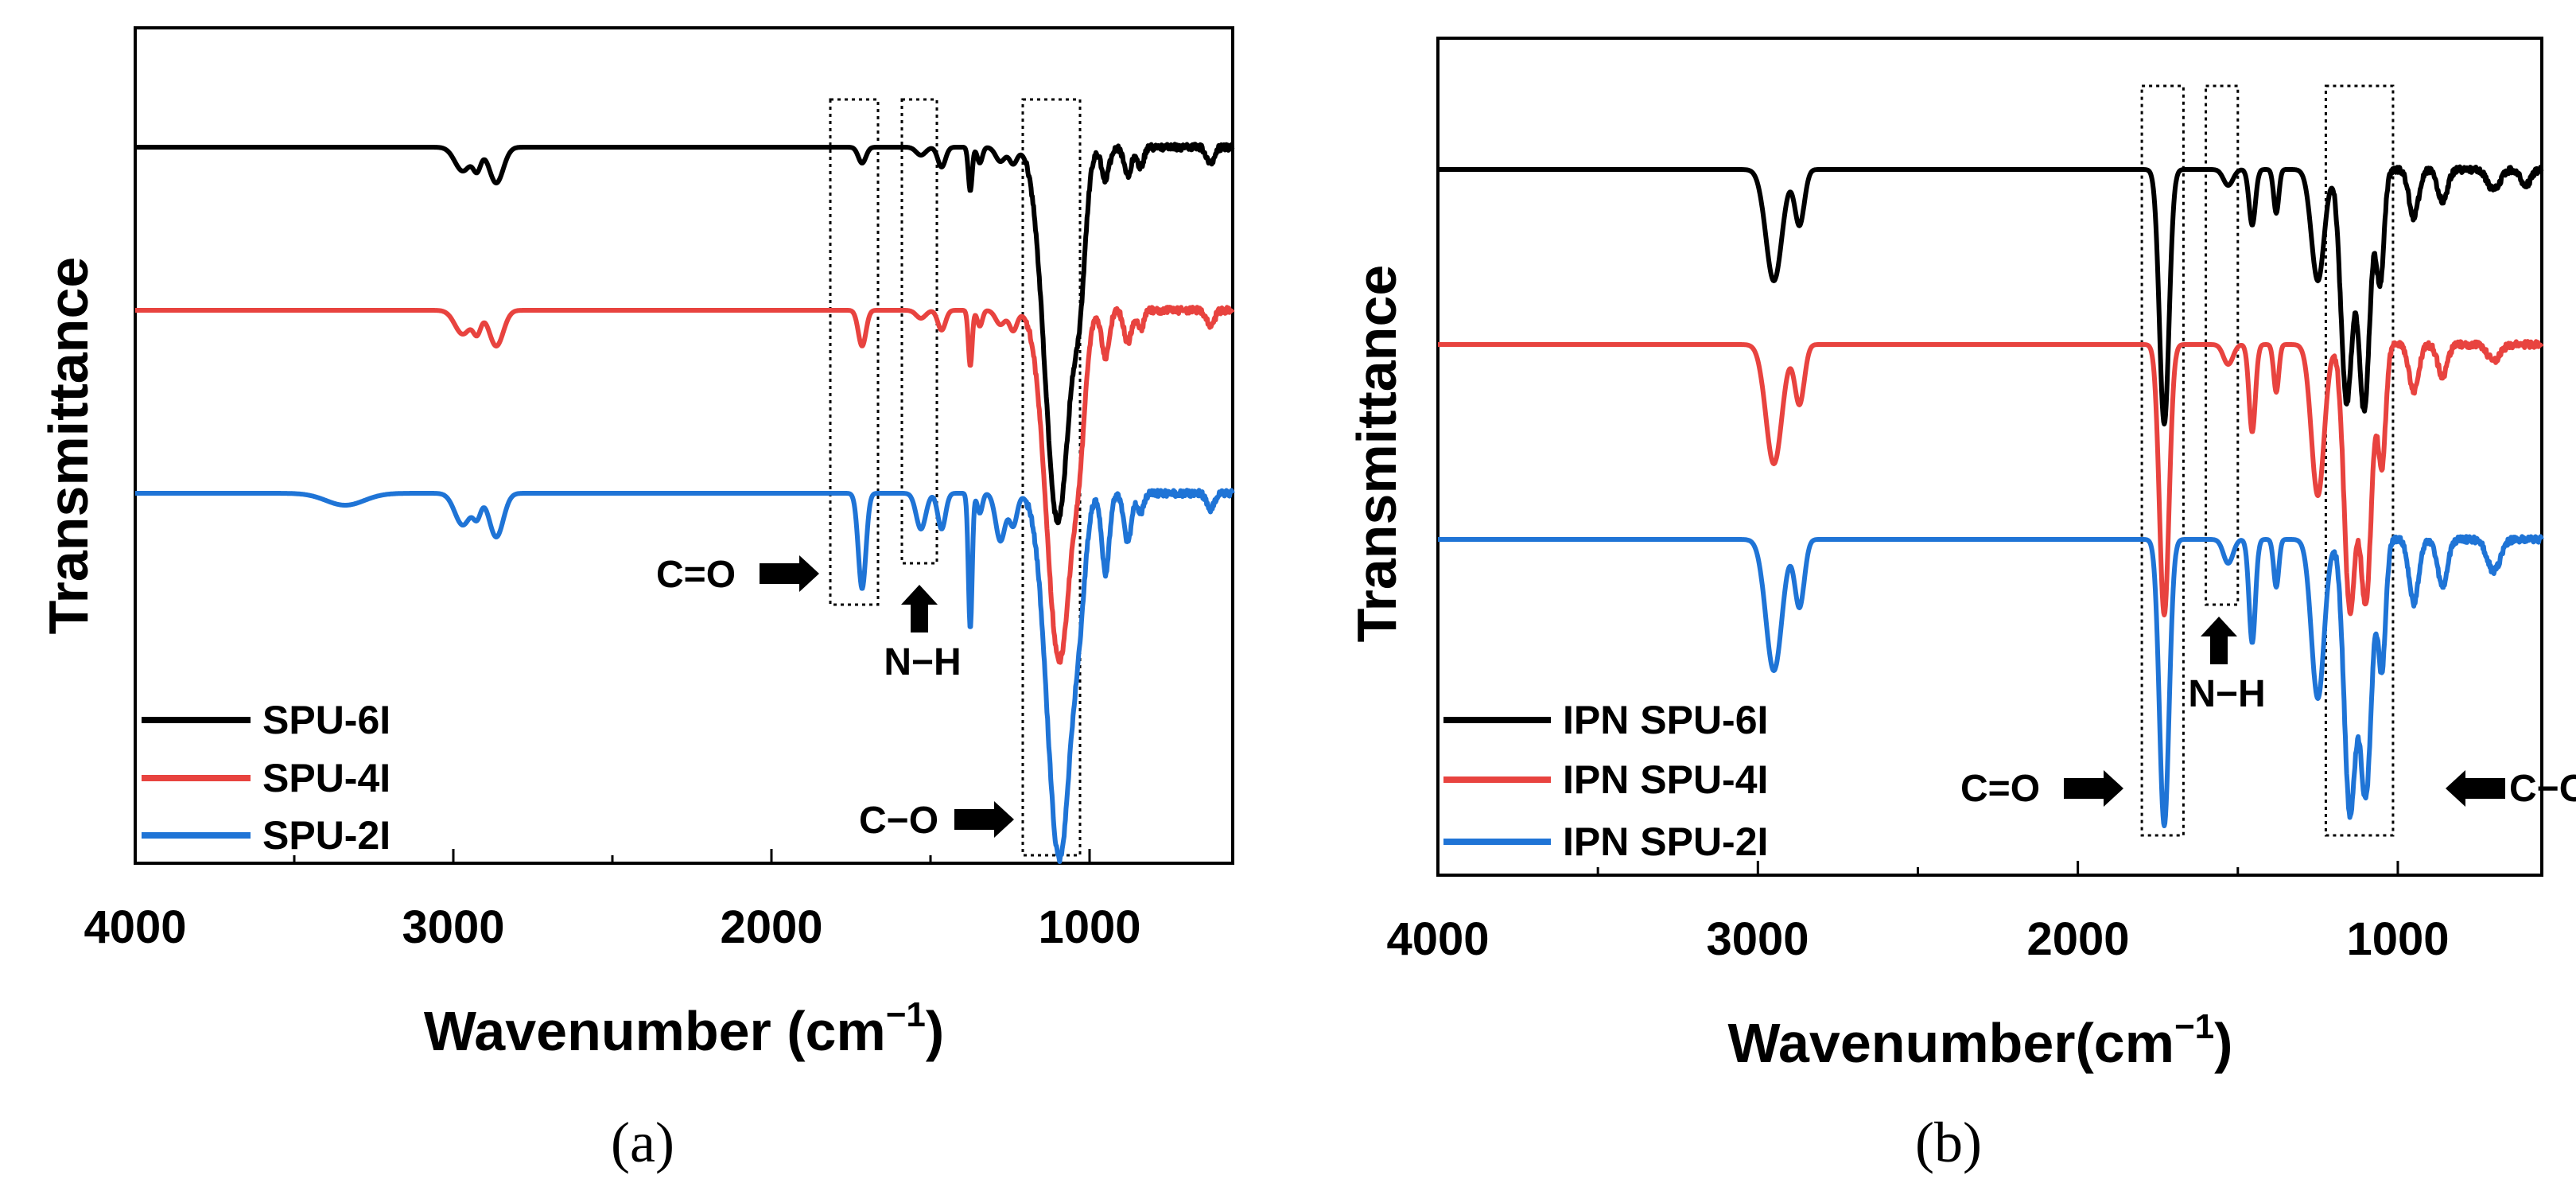 The width and height of the screenshot is (2576, 1191). Describe the element at coordinates (1665, 720) in the screenshot. I see `legend-label: IPN SPU-6I` at that location.